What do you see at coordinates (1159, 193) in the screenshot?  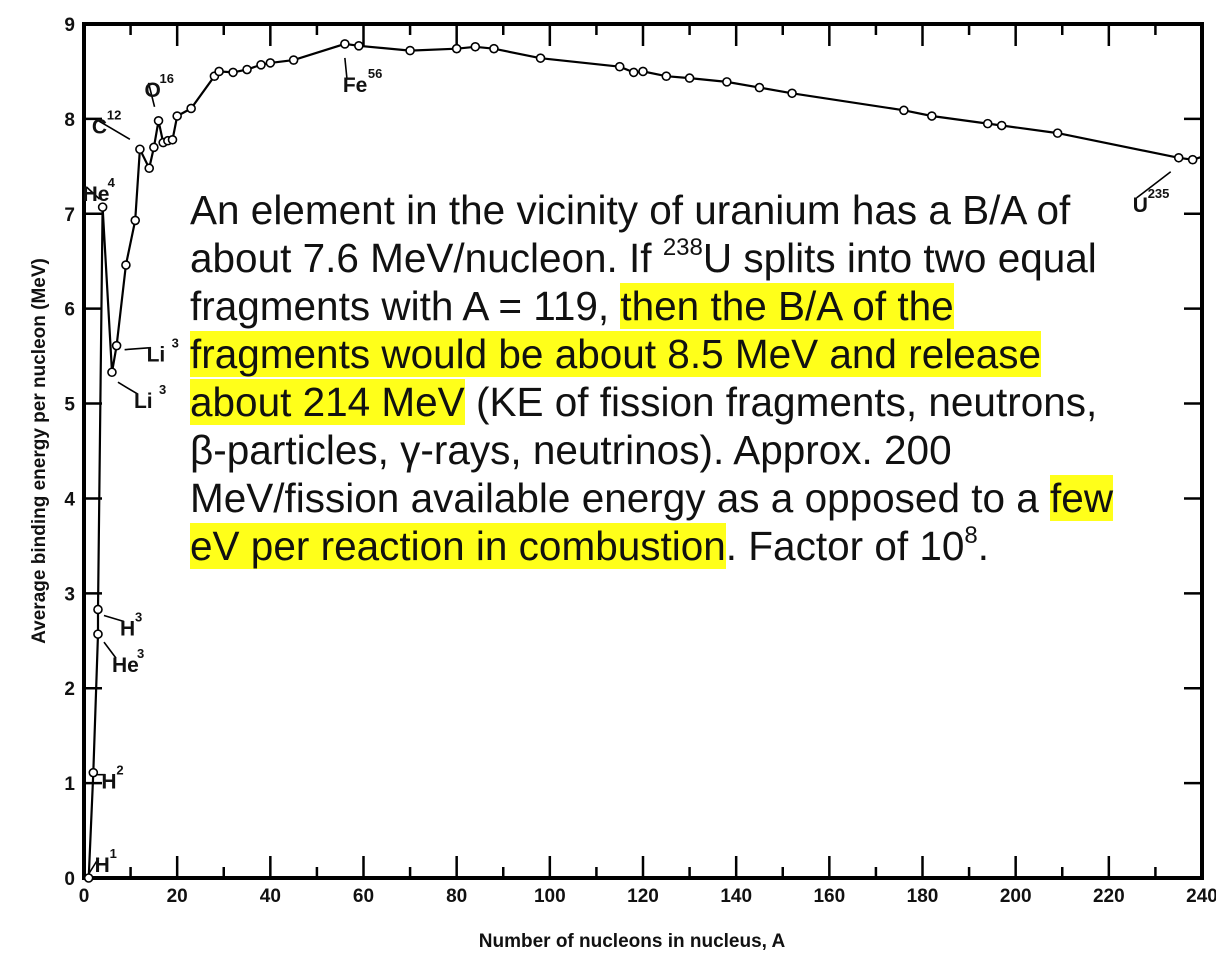 I see `isotope-mass-number: 235` at bounding box center [1159, 193].